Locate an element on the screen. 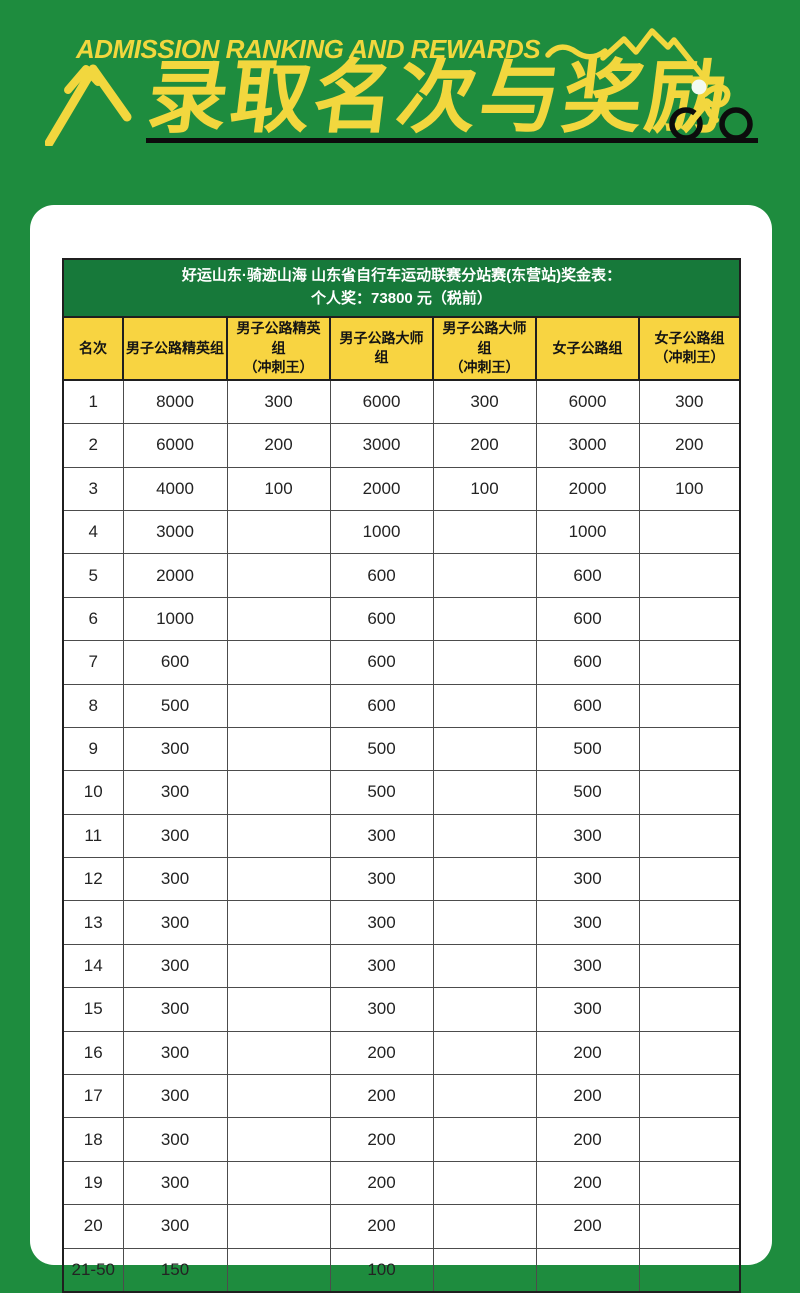 This screenshot has width=800, height=1293. table-row: 14 300 300 300 is located at coordinates (401, 966).